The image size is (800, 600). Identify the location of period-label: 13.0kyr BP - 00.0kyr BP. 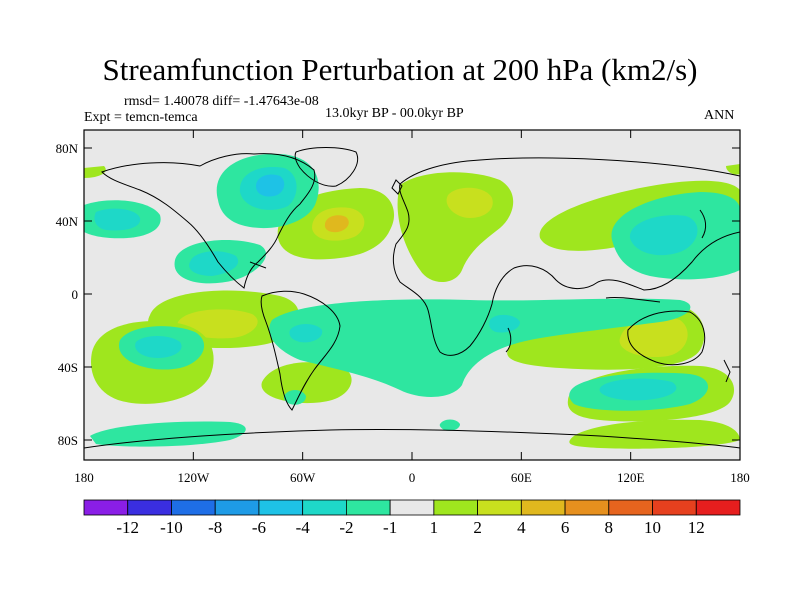
(394, 113).